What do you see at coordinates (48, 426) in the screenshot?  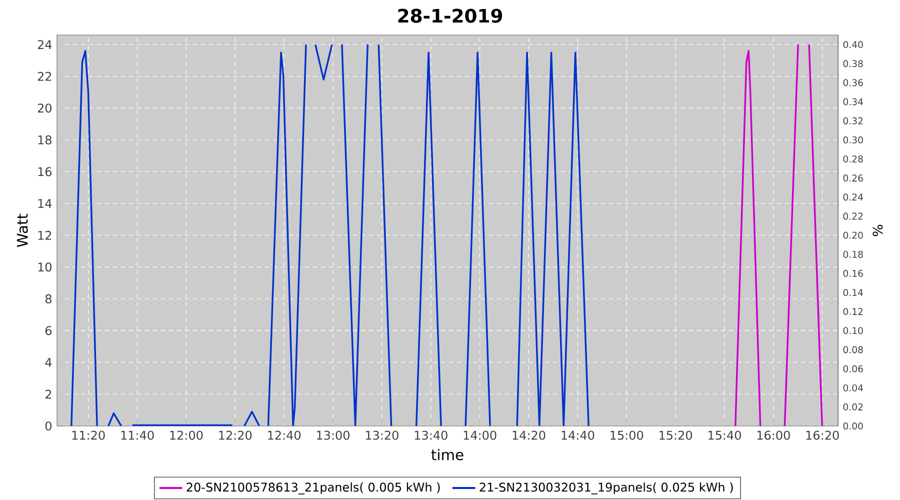 I see `y-tick-label: 0` at bounding box center [48, 426].